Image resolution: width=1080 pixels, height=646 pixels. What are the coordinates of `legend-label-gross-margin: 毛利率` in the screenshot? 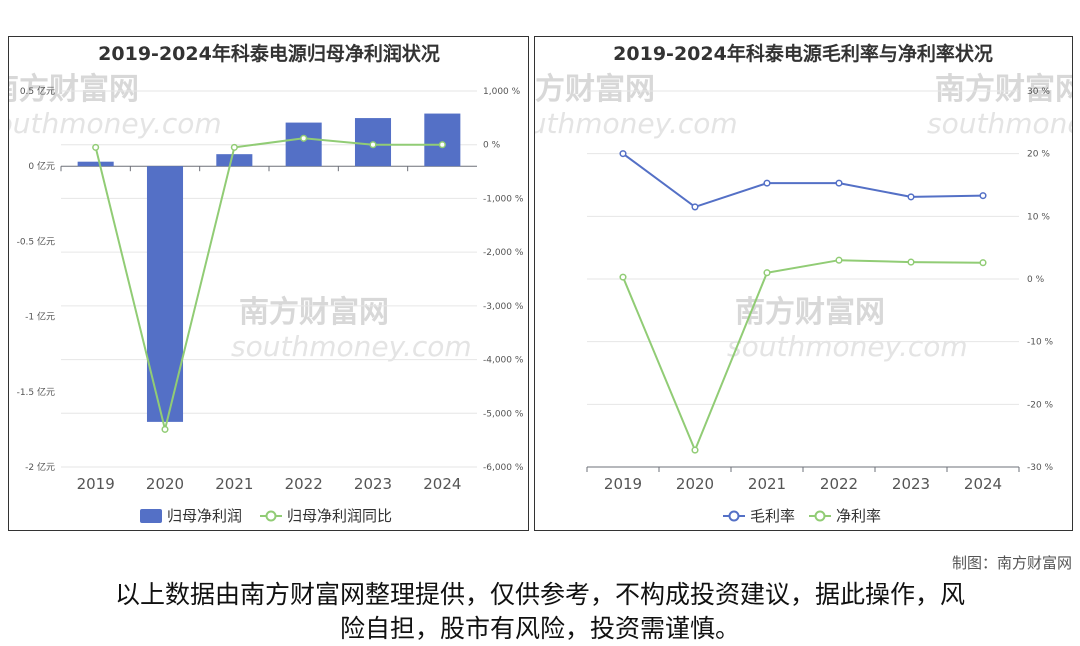 It's located at (772, 516).